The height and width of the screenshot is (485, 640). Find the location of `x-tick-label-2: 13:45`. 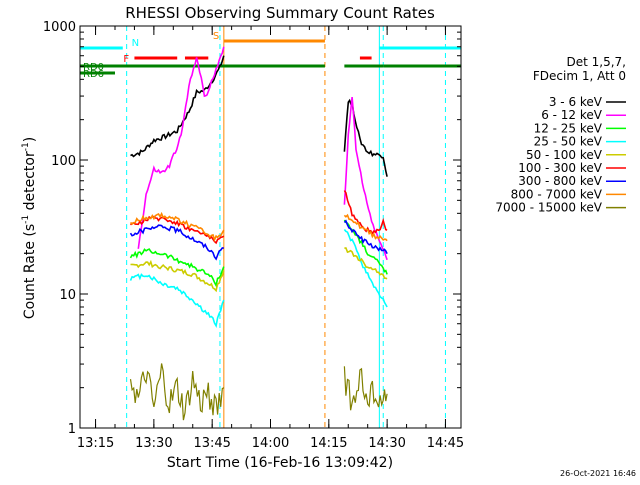

x-tick-label-2: 13:45 is located at coordinates (211, 443).